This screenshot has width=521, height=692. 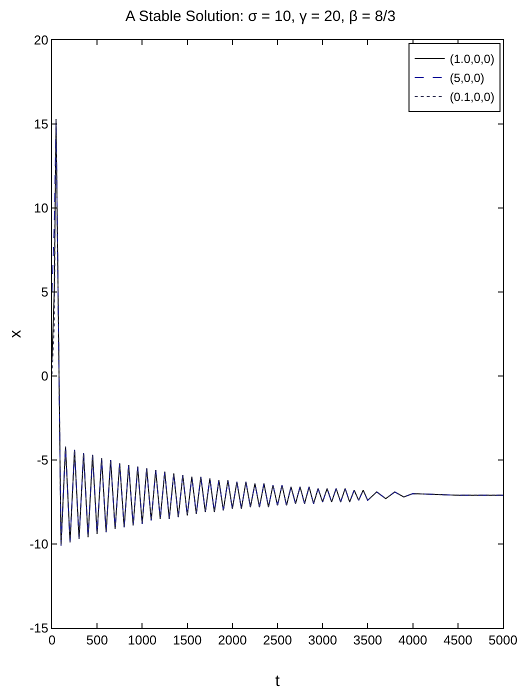 What do you see at coordinates (472, 59) in the screenshot?
I see `legend-label: (1.0,0,0)` at bounding box center [472, 59].